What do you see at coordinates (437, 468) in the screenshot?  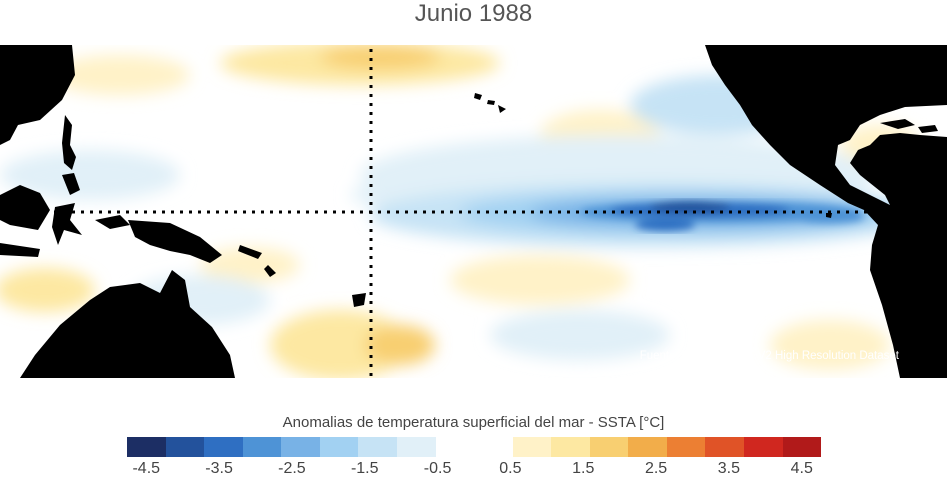 I see `colorbar-tick-label: -0.5` at bounding box center [437, 468].